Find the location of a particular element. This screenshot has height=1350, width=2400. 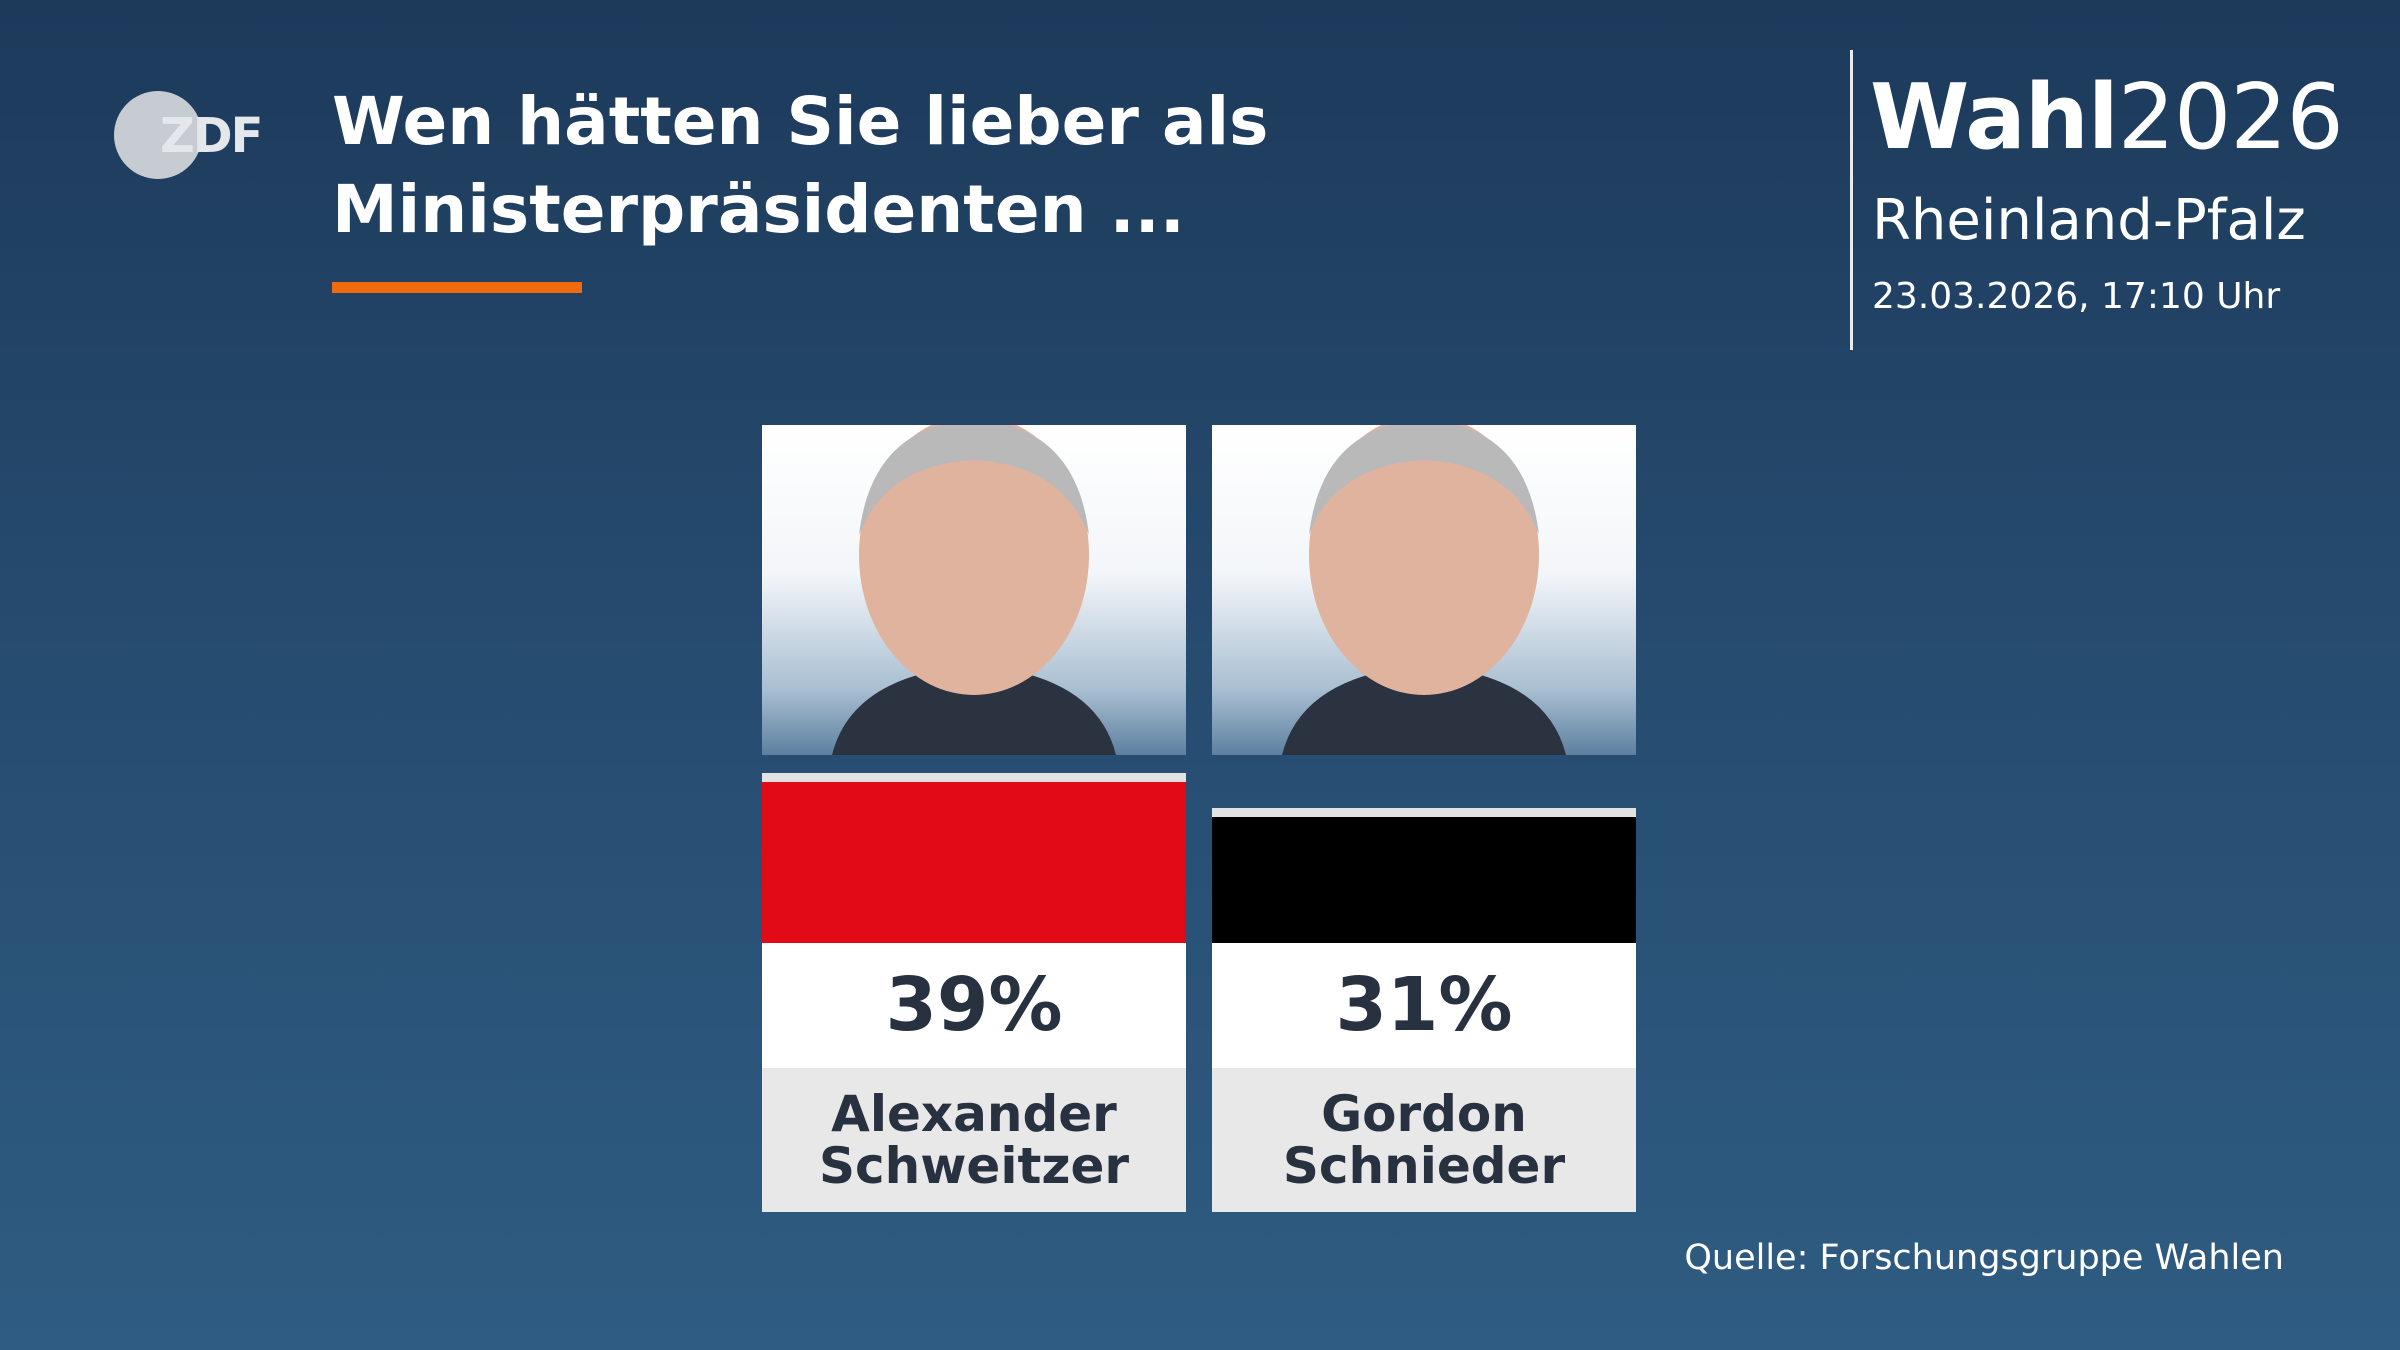

brand-word: Wahl is located at coordinates (1994, 117).